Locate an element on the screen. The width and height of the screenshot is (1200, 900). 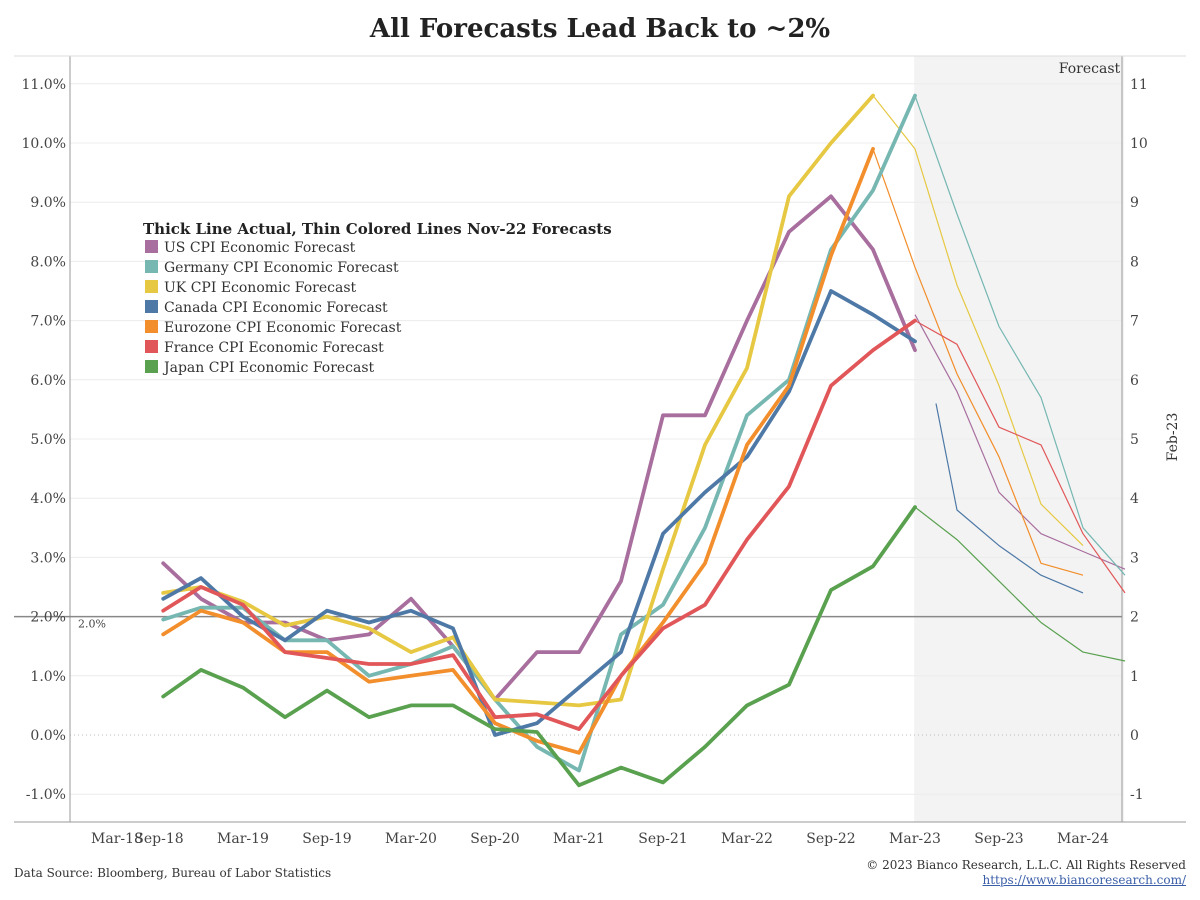
y-tick-label: 5.0% is located at coordinates (48, 440).